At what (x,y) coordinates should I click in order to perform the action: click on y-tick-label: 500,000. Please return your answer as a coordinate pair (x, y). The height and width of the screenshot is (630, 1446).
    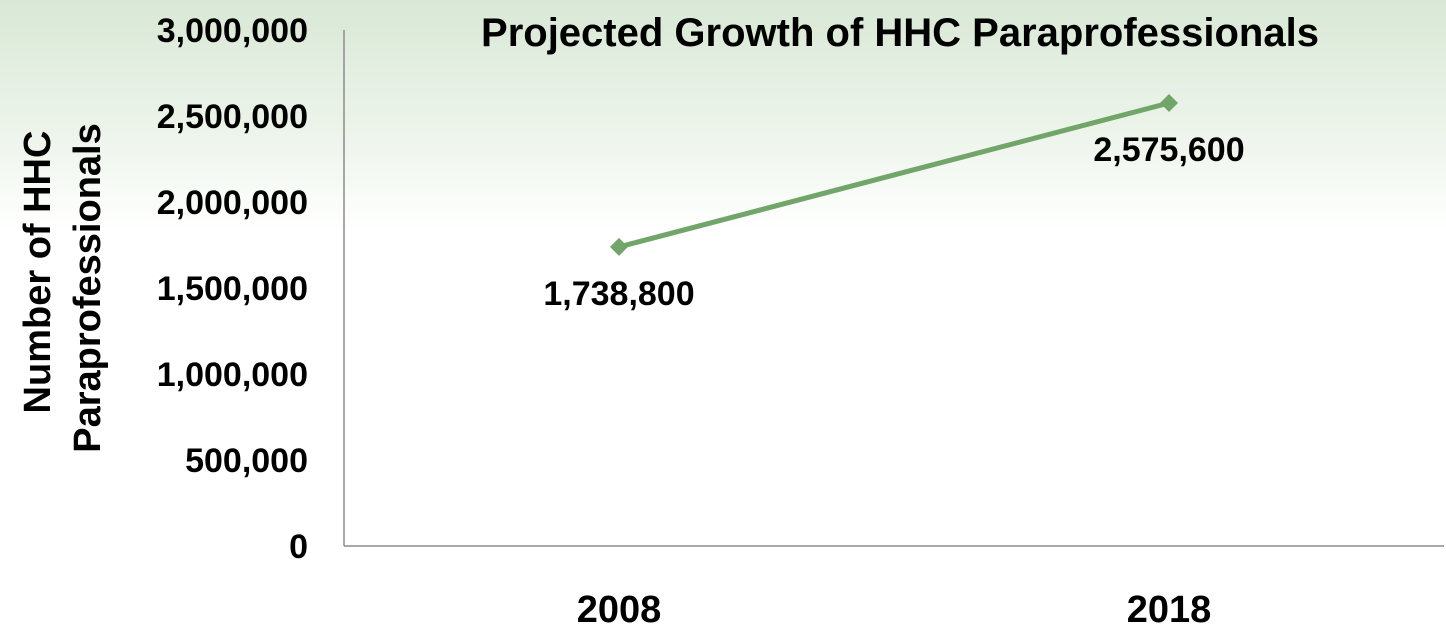
    Looking at the image, I should click on (246, 461).